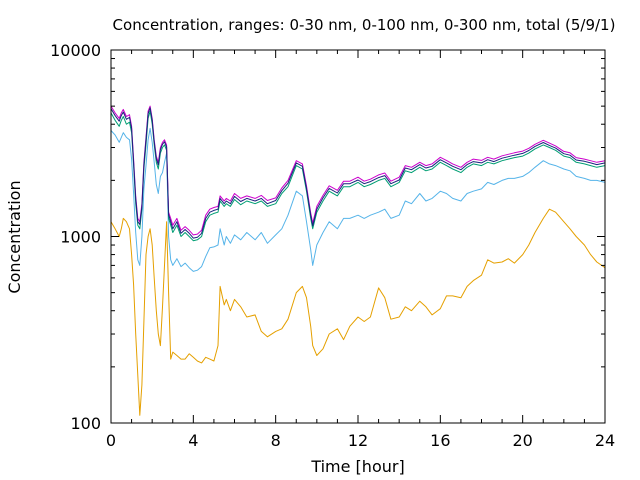 This screenshot has width=640, height=480. I want to click on x-tick-label: 12, so click(358, 440).